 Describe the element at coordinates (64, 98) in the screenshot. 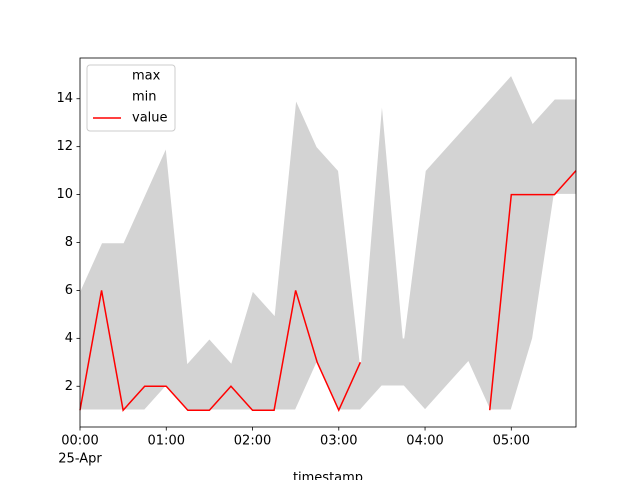

I see `y-tick-label: 14` at that location.